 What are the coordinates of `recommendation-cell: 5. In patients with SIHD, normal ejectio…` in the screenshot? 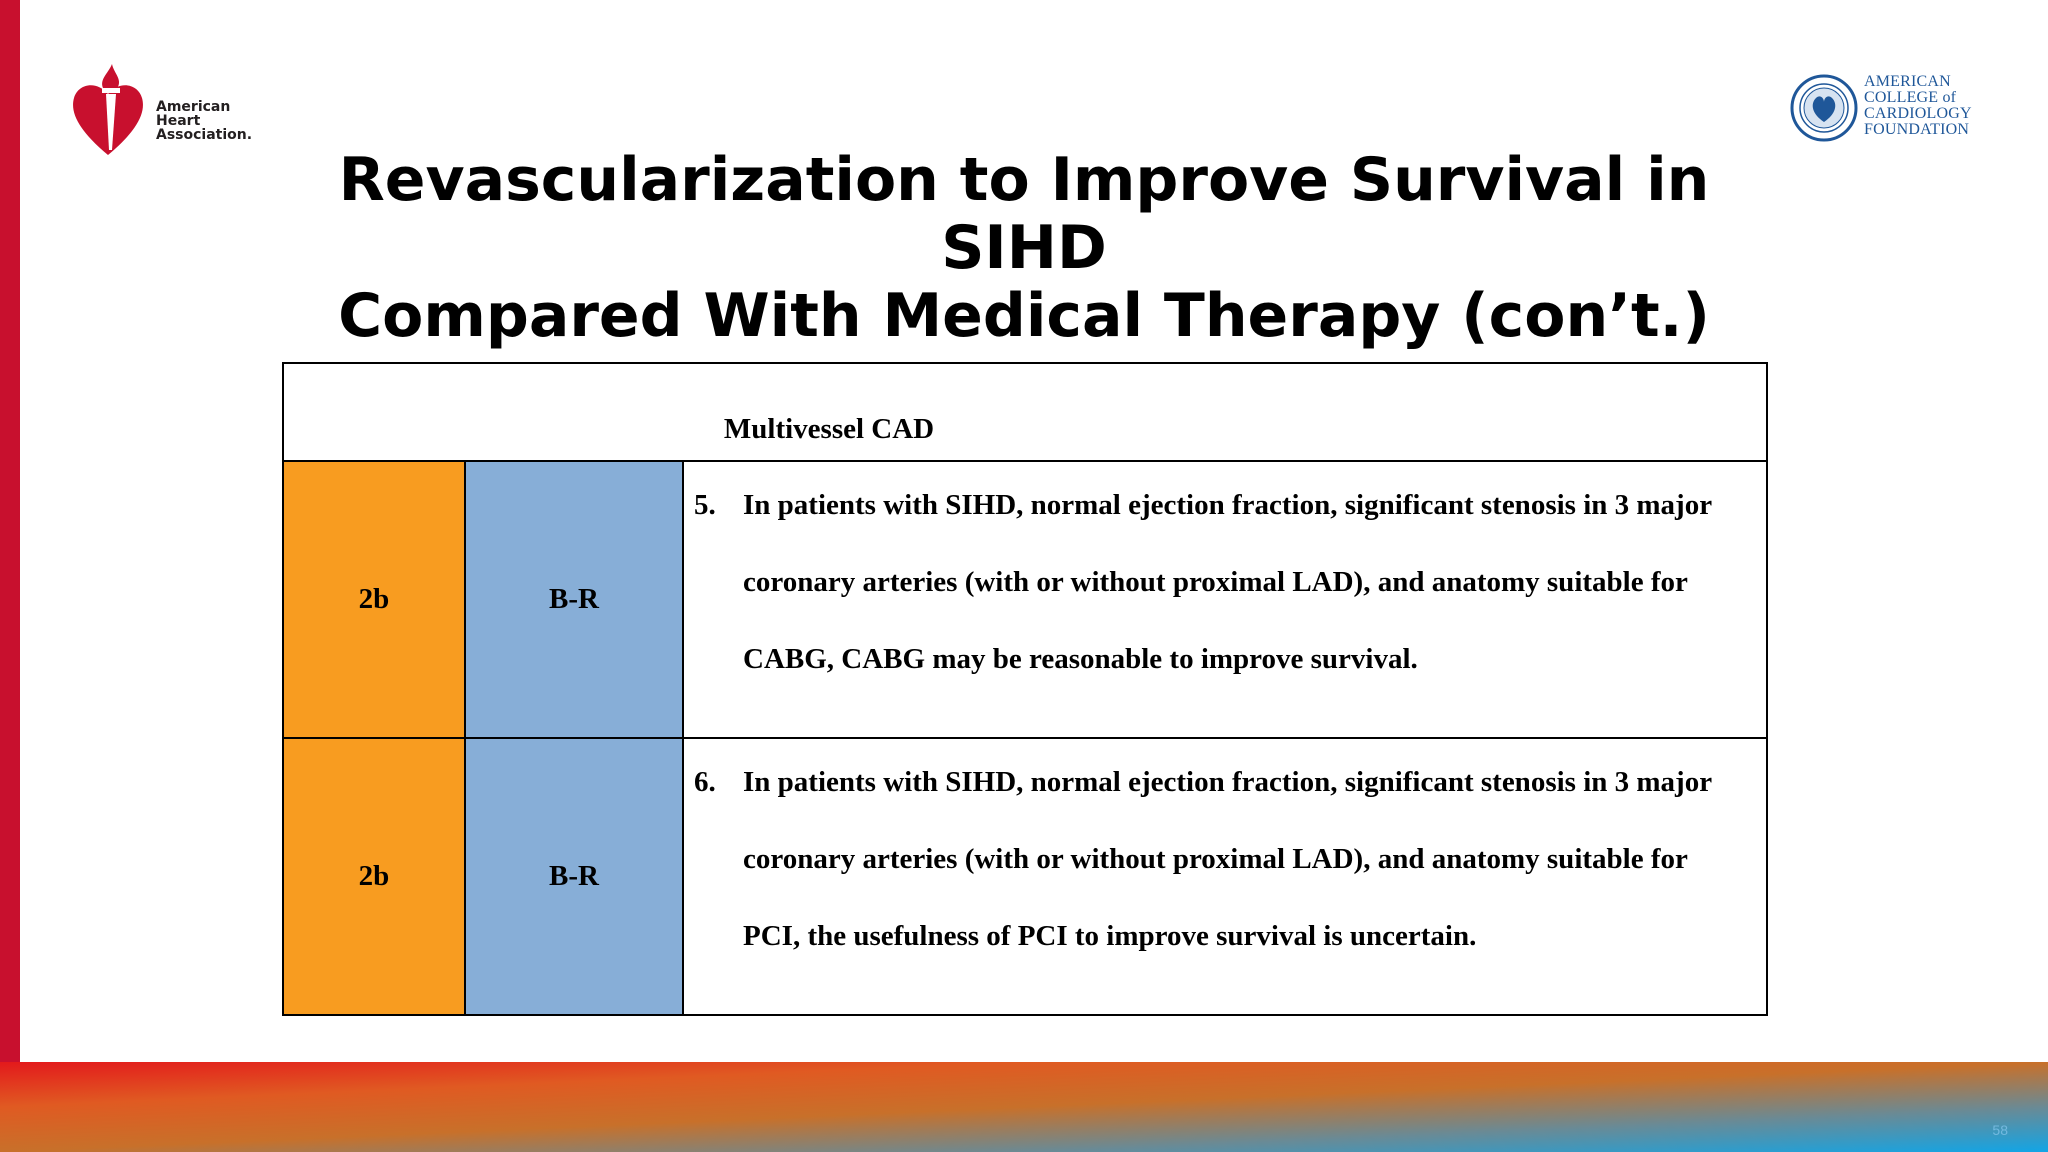 It's located at (1225, 599).